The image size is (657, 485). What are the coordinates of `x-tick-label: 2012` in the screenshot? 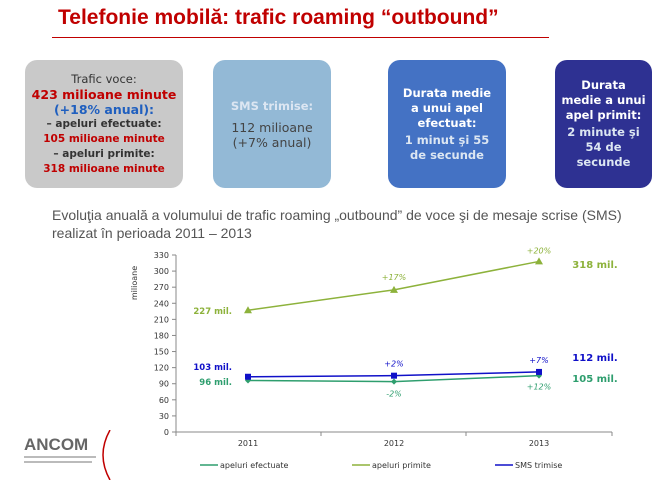 It's located at (394, 443).